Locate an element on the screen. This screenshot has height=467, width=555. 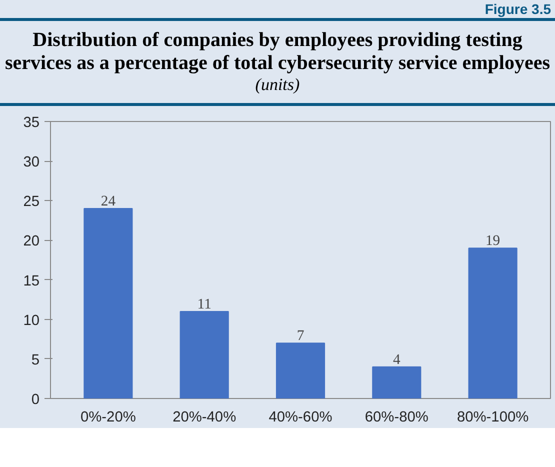
x-tick-label: 0%-20% is located at coordinates (108, 418).